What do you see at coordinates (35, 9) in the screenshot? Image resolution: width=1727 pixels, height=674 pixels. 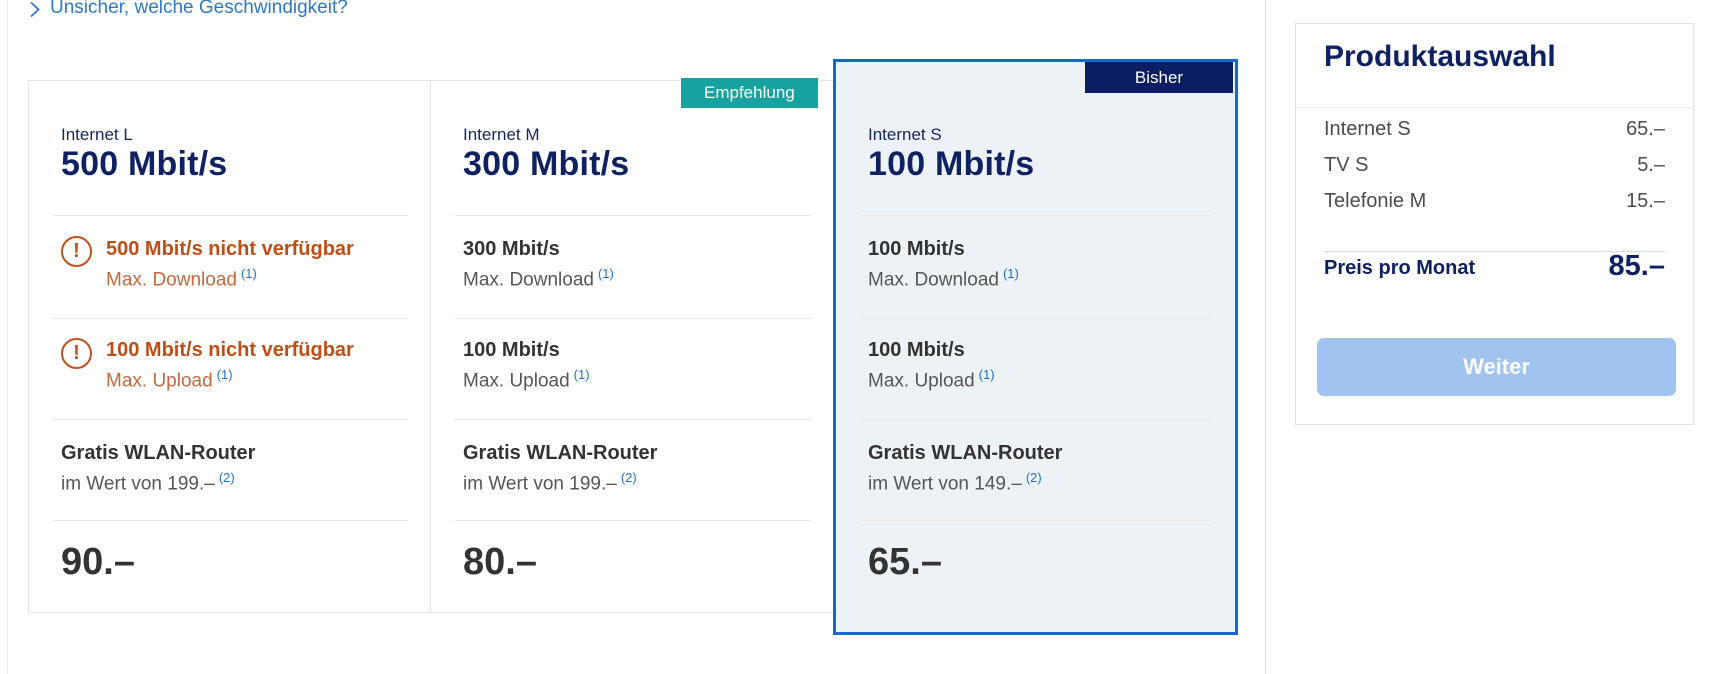 I see `chevron-right-icon` at bounding box center [35, 9].